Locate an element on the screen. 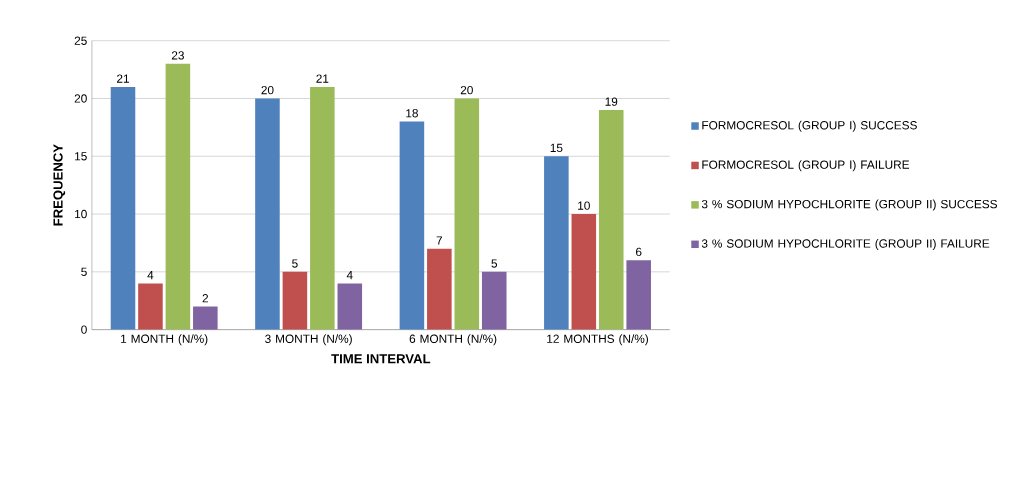 This screenshot has width=1010, height=485. data-label: 19 is located at coordinates (611, 102).